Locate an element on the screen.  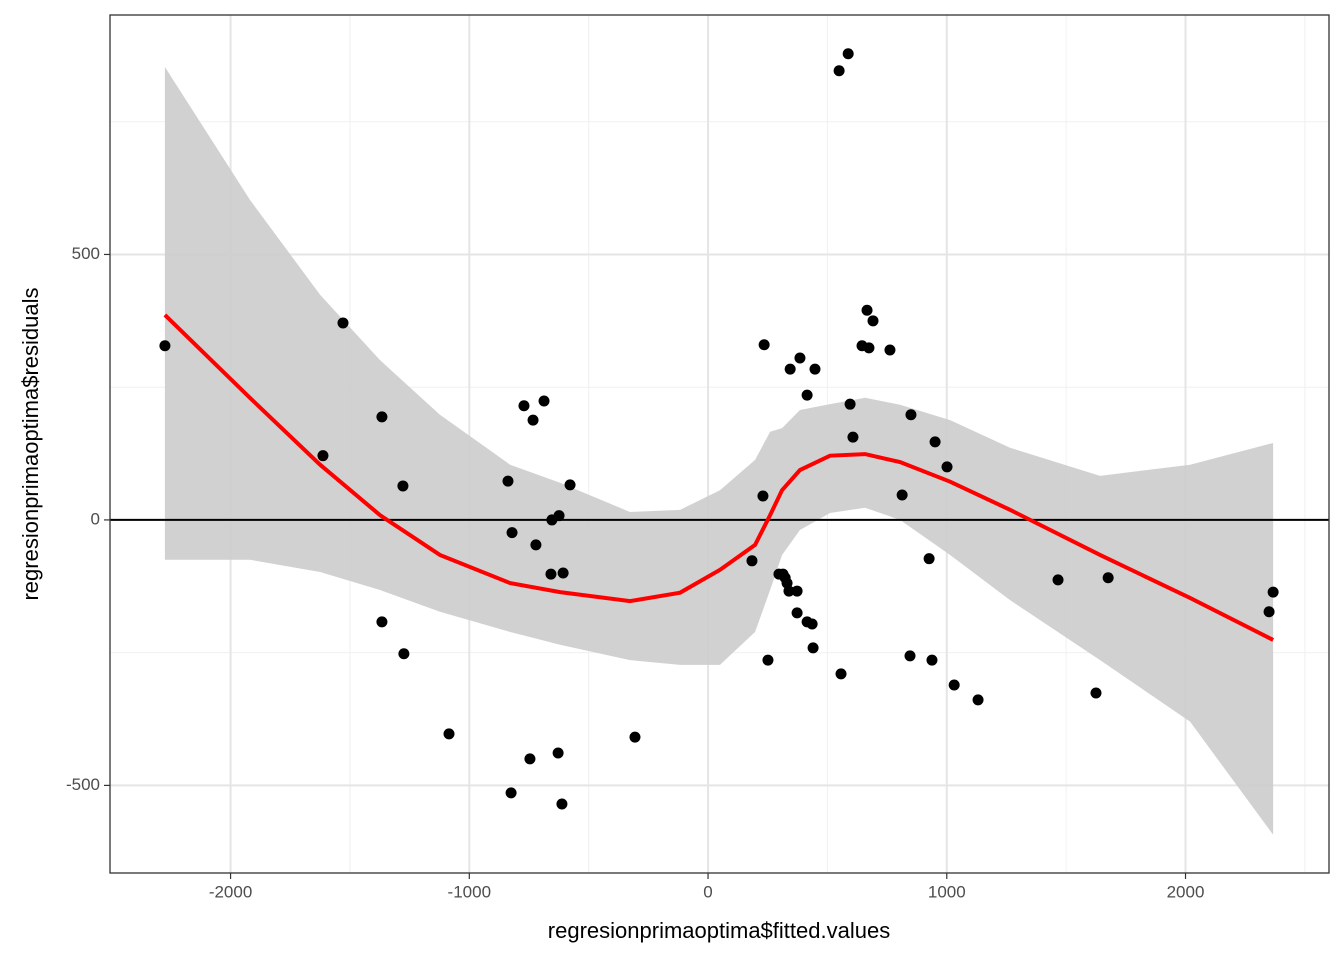
x-tick-label: 2000 is located at coordinates (1186, 891).